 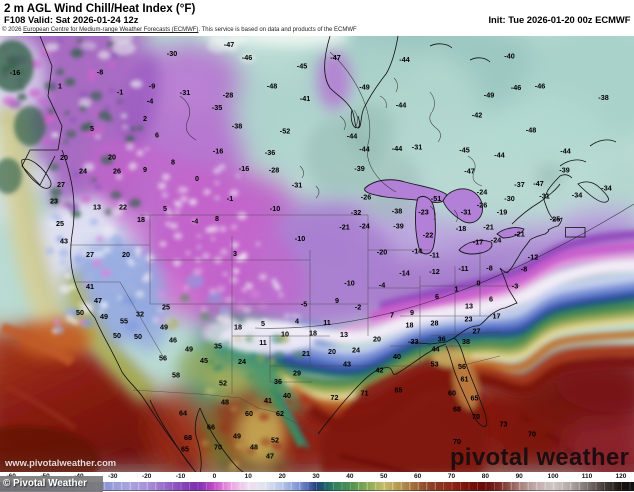 I want to click on svg-text: 44, so click(x=436, y=349).